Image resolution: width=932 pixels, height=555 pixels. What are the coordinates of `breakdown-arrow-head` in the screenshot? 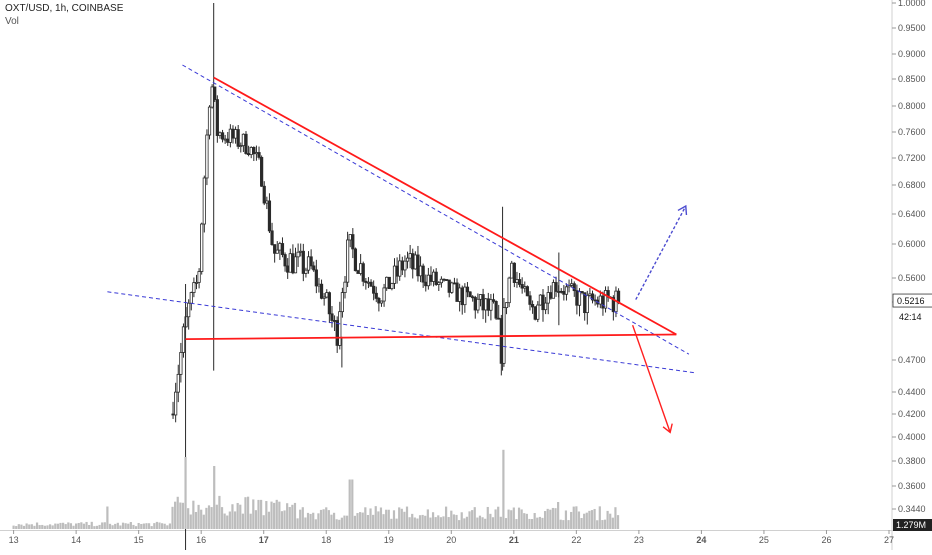 It's located at (667, 428).